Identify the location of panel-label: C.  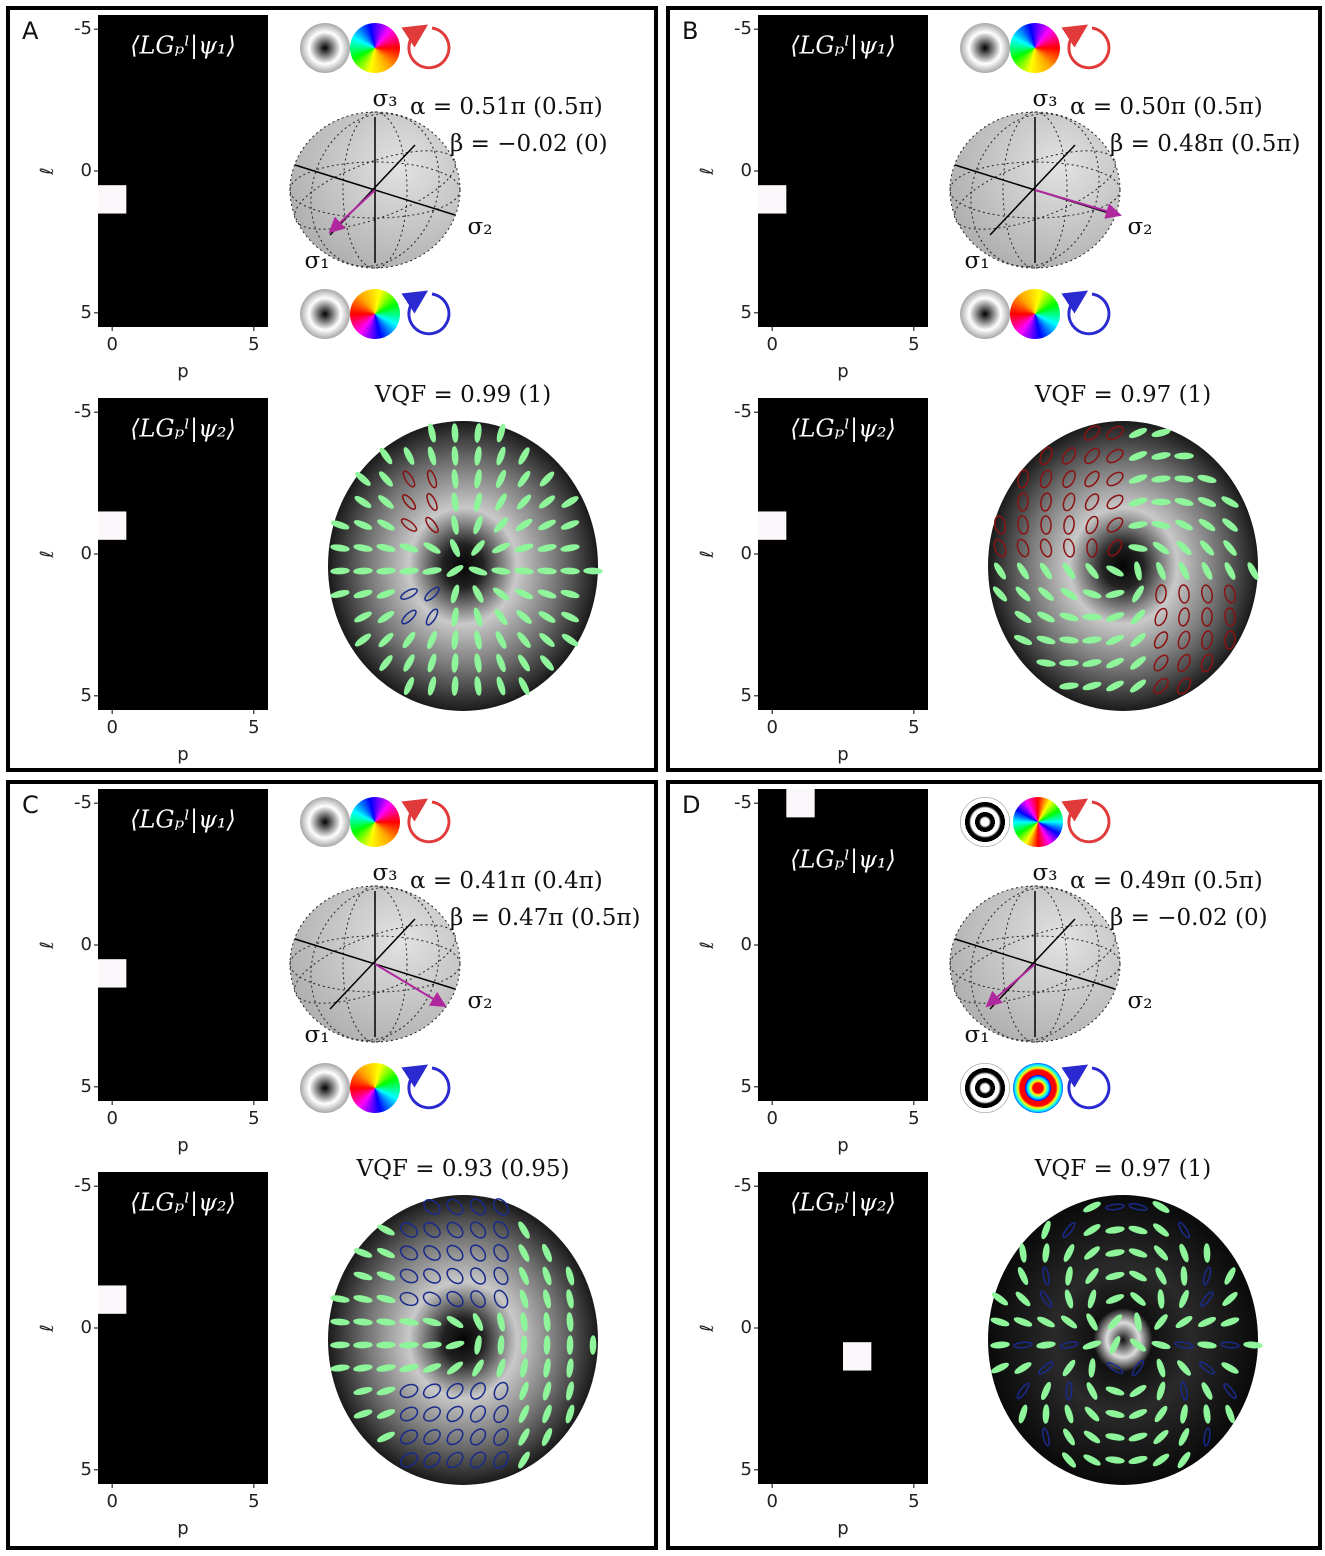
(30, 805).